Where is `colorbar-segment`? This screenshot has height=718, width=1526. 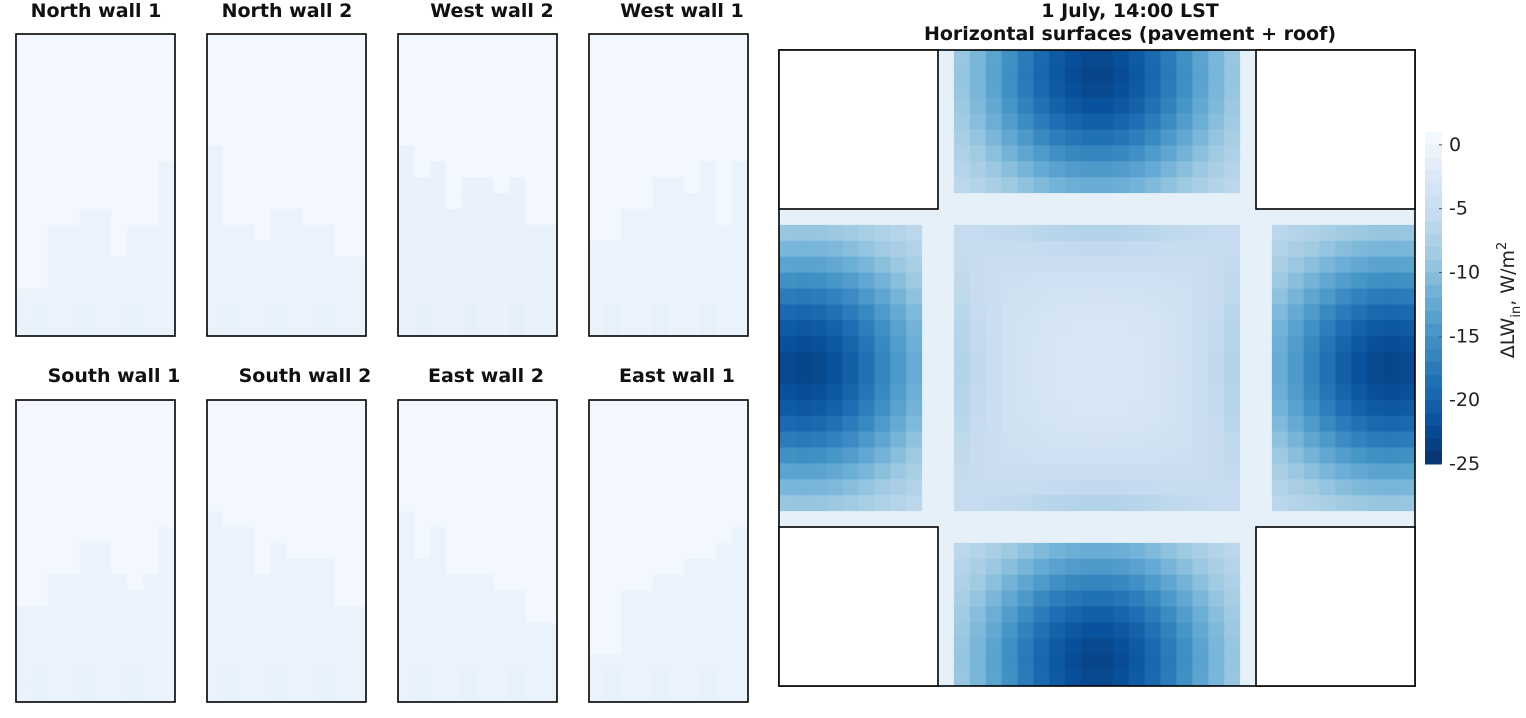 colorbar-segment is located at coordinates (1433, 419).